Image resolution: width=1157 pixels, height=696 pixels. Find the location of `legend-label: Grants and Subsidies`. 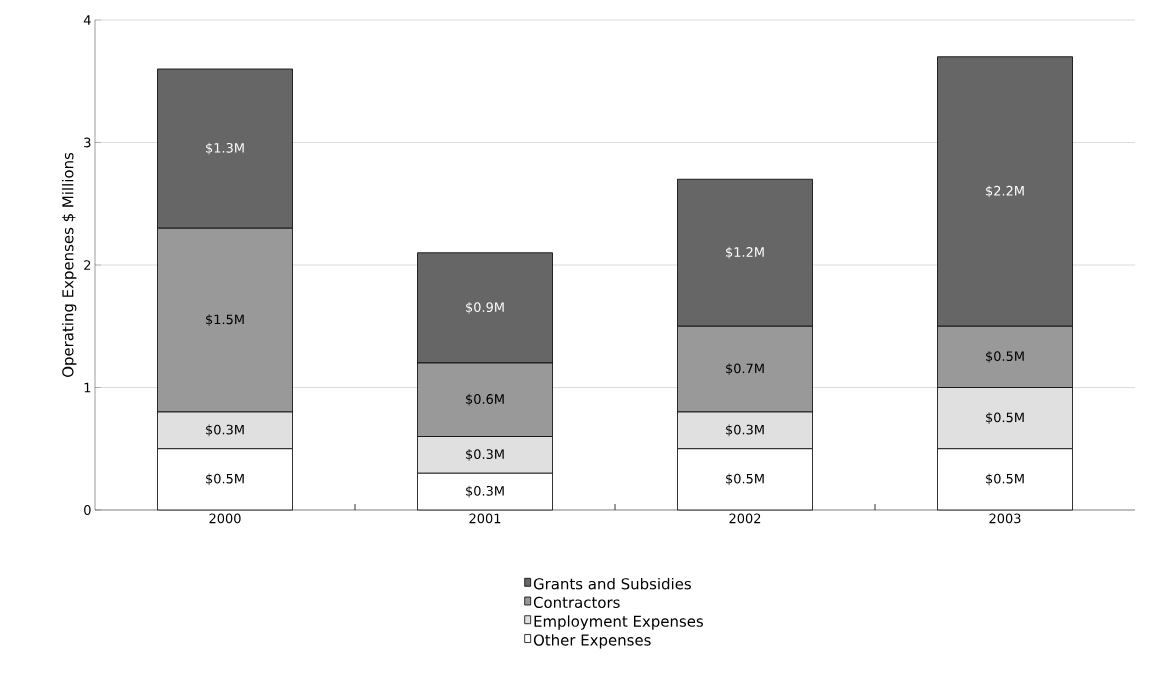

legend-label: Grants and Subsidies is located at coordinates (612, 583).